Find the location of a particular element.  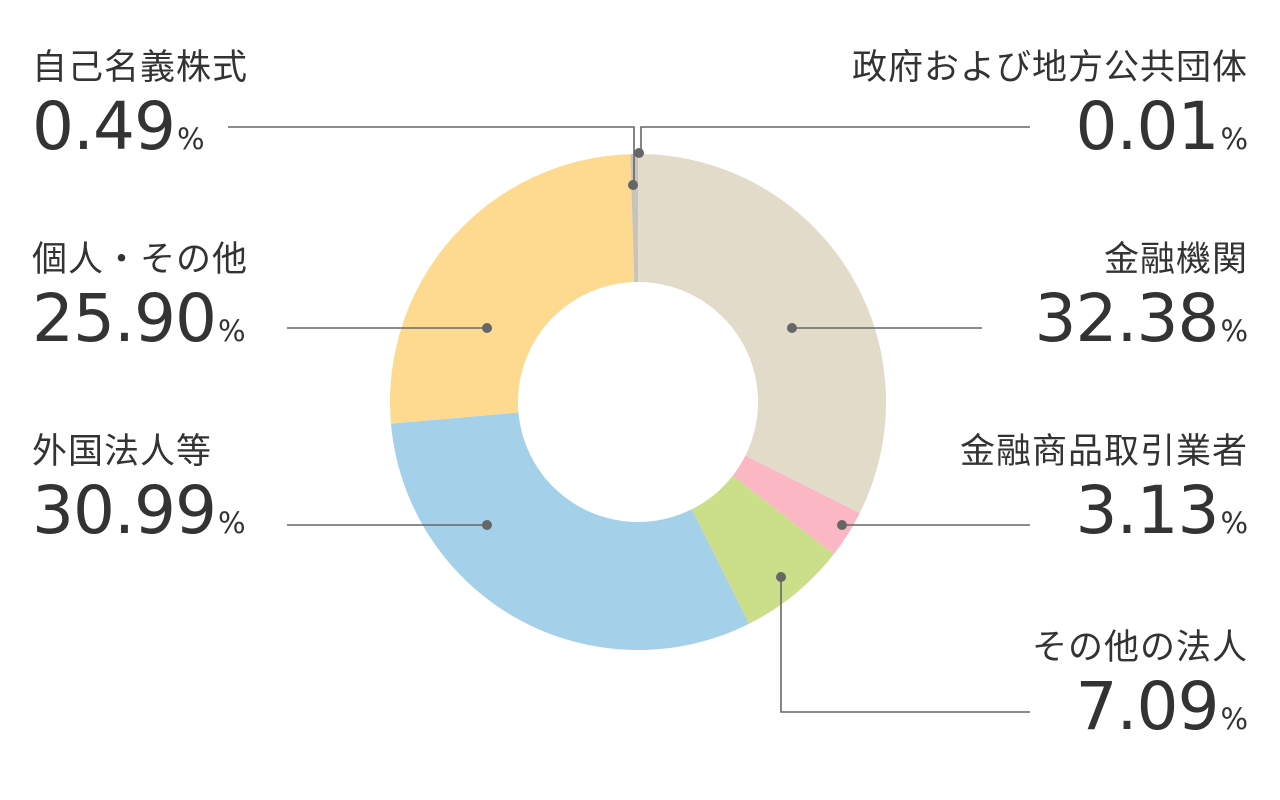

leader-dot-securities-firms is located at coordinates (842, 525).